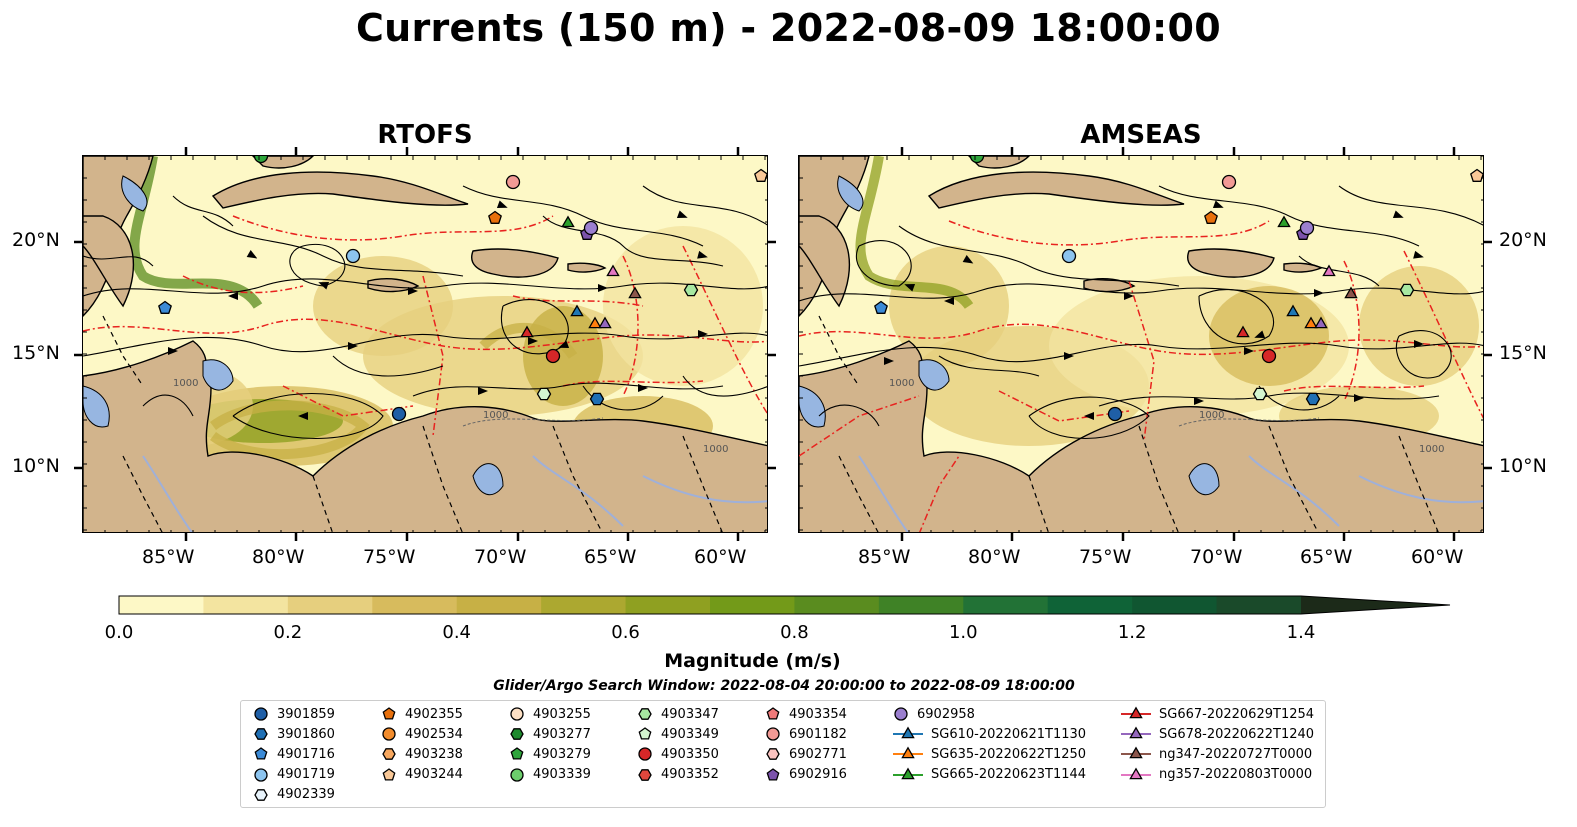 This screenshot has width=1577, height=827. Describe the element at coordinates (294, 754) in the screenshot. I see `legend-item: 4901716` at that location.